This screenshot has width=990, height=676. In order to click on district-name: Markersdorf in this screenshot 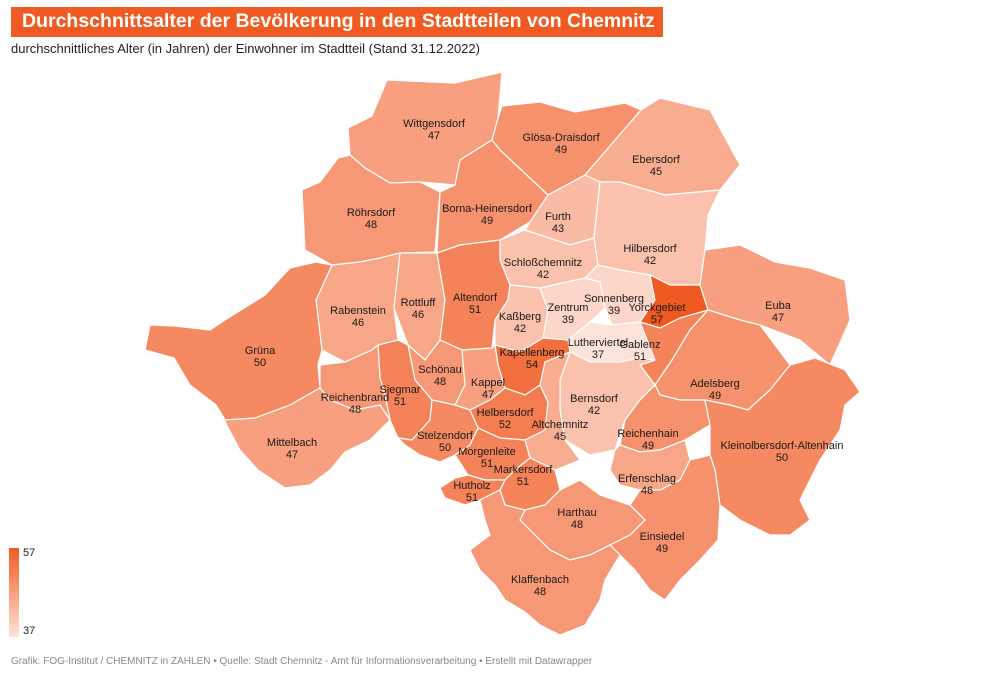, I will do `click(524, 470)`.